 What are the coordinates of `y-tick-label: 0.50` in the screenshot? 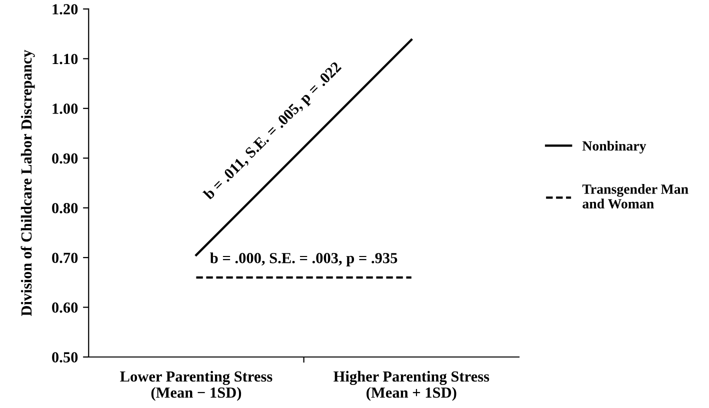 It's located at (65, 357).